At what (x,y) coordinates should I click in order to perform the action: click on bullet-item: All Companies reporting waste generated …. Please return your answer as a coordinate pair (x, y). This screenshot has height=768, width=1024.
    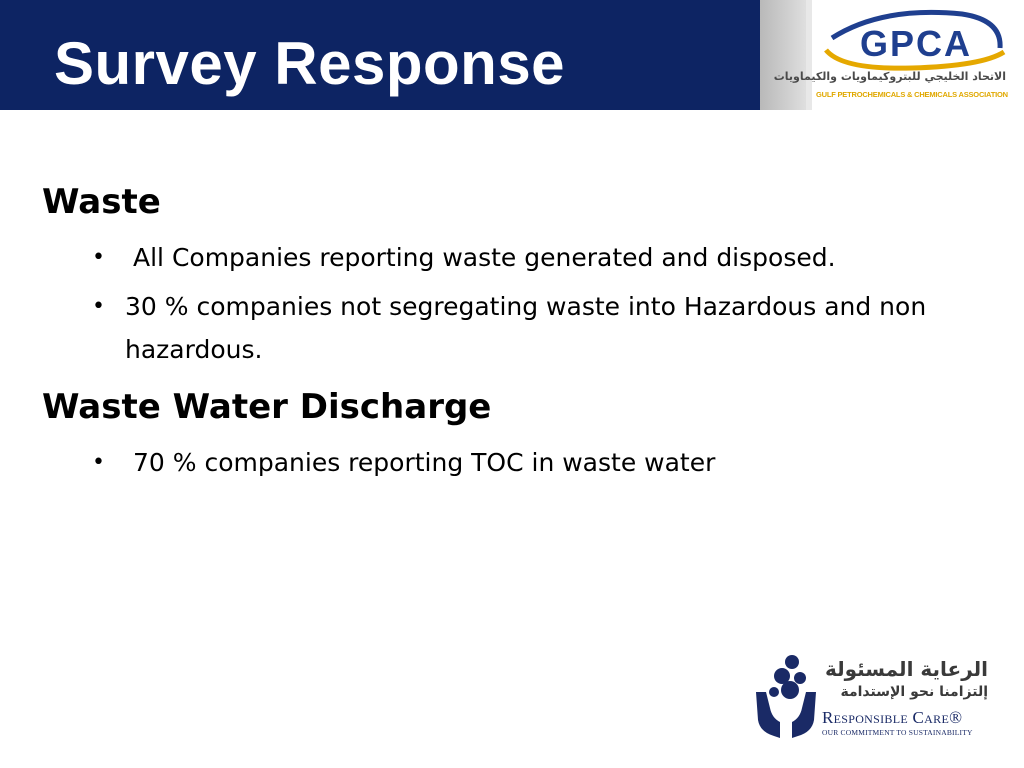
    Looking at the image, I should click on (484, 257).